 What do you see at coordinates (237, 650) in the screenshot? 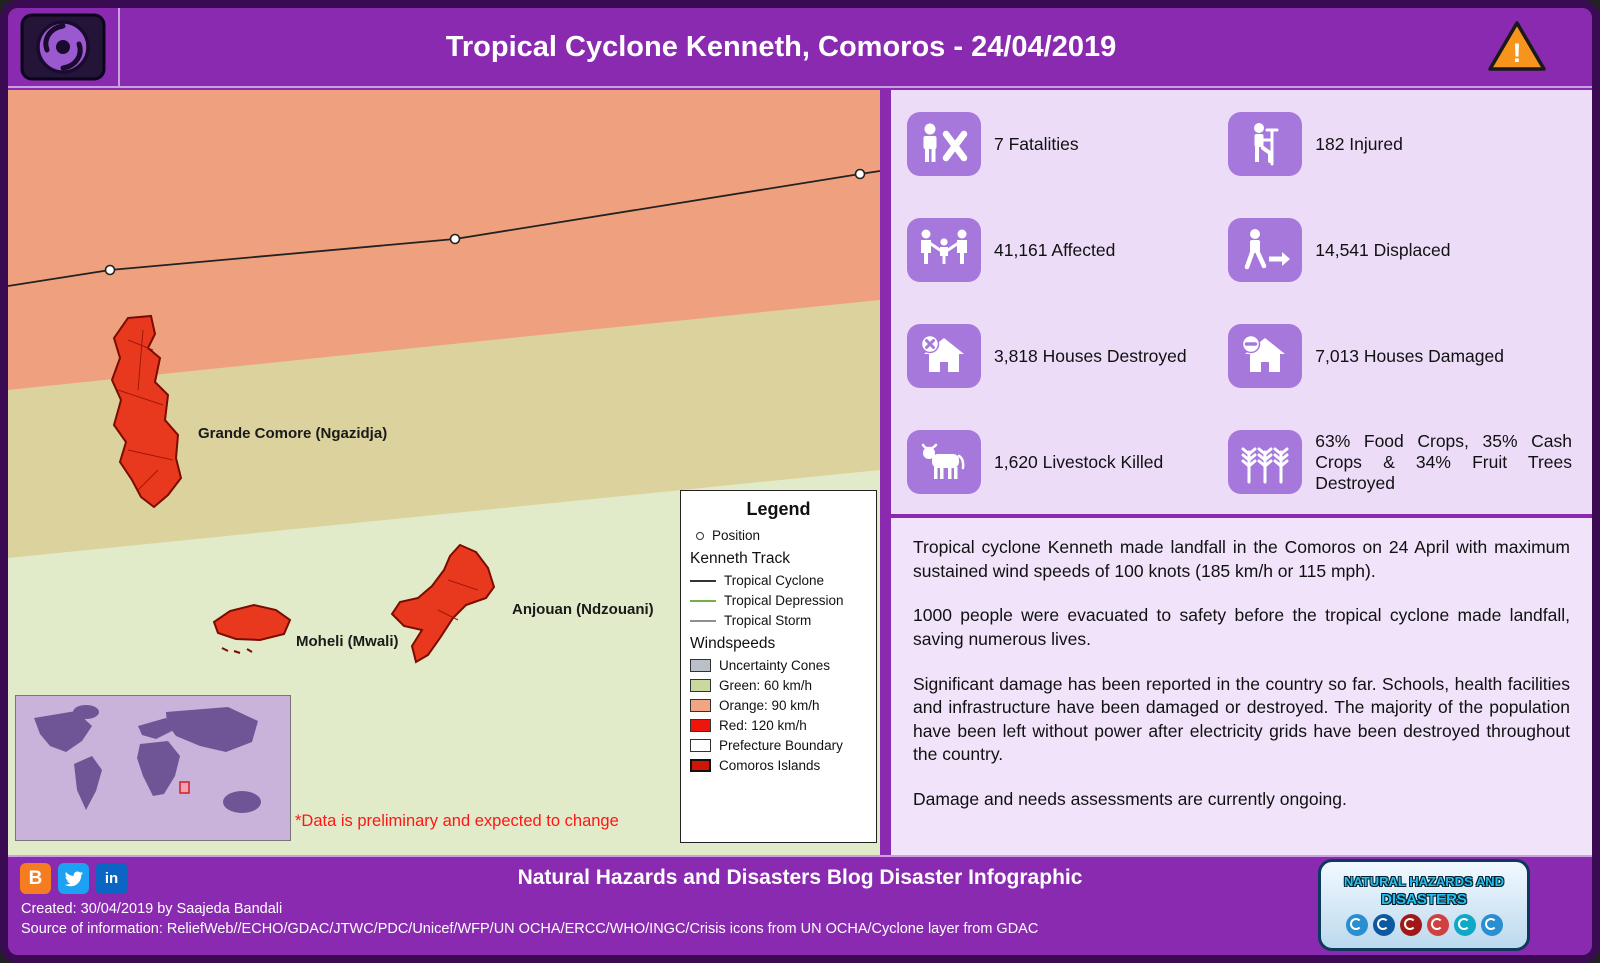
I see `moheli-islets` at bounding box center [237, 650].